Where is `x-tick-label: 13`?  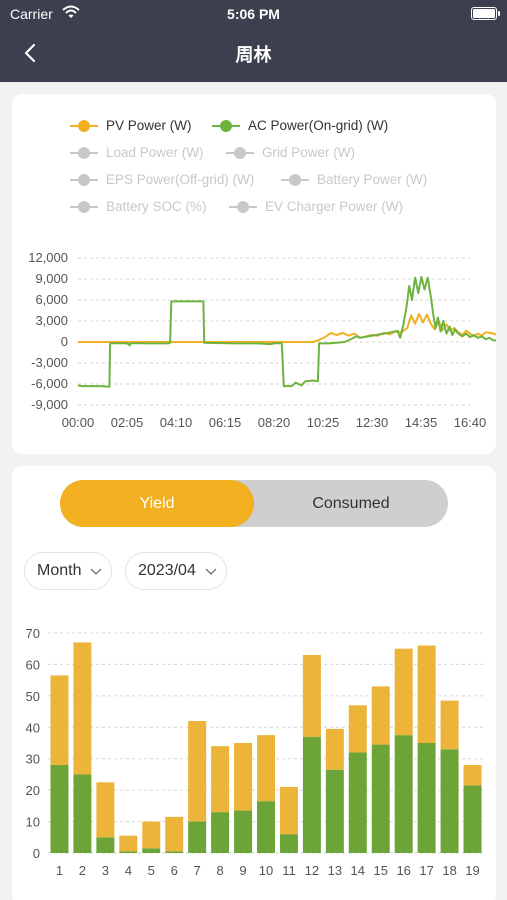
x-tick-label: 13 is located at coordinates (335, 870).